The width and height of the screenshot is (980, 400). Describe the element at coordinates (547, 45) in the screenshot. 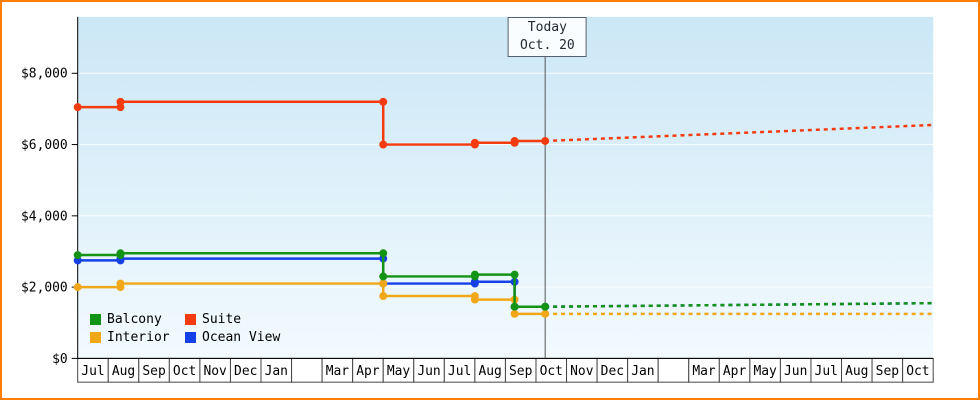

I see `today-label-line2: Oct. 20` at that location.